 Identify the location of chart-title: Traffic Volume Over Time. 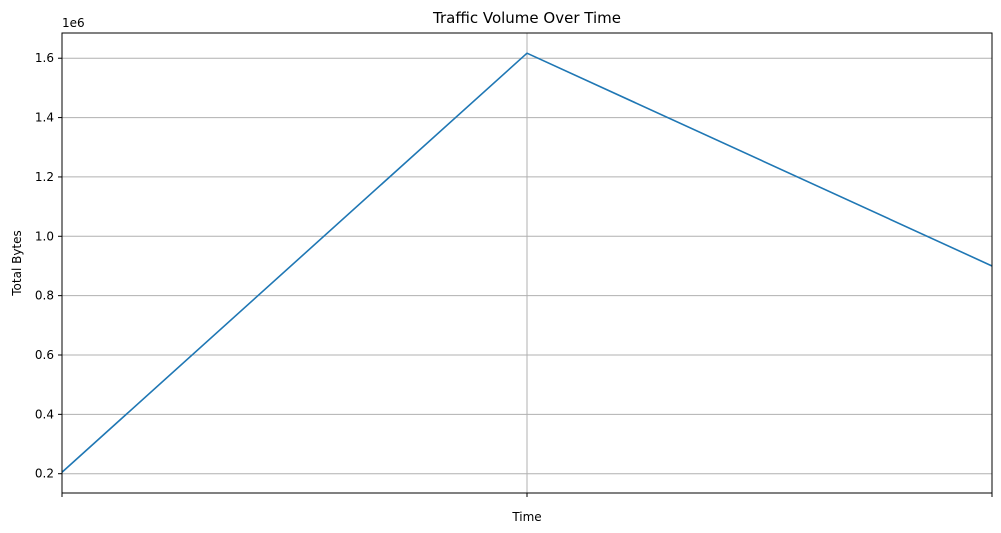
(526, 18).